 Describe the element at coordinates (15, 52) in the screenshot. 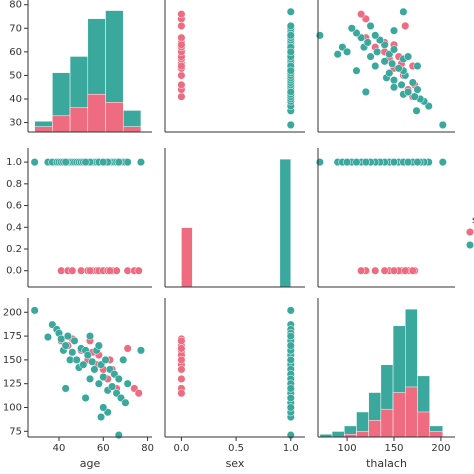

I see `y-tick-label: 60` at that location.